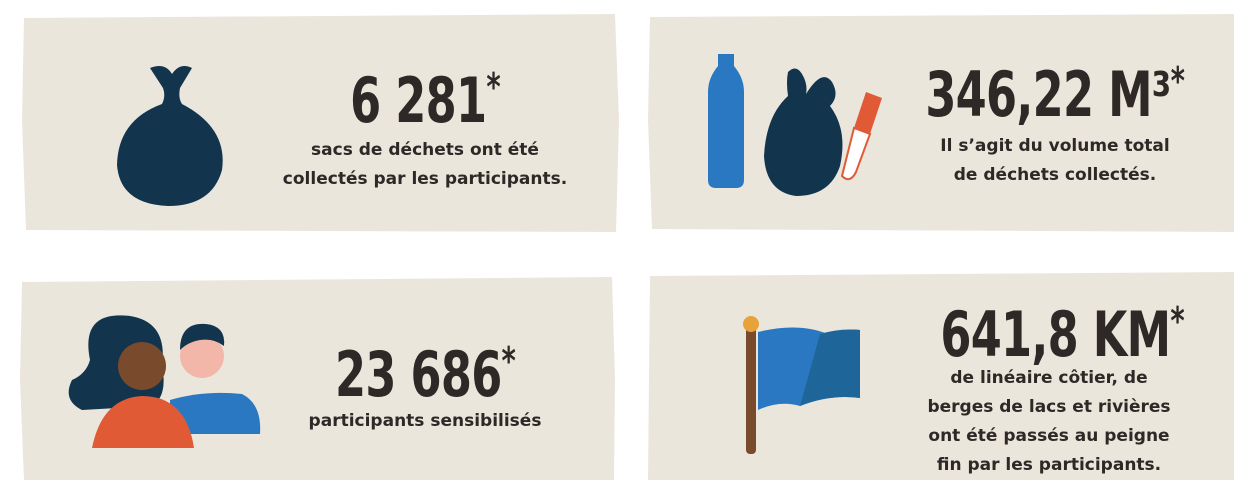 Image resolution: width=1234 pixels, height=480 pixels. What do you see at coordinates (425, 100) in the screenshot?
I see `stat-figure: 6 281*` at bounding box center [425, 100].